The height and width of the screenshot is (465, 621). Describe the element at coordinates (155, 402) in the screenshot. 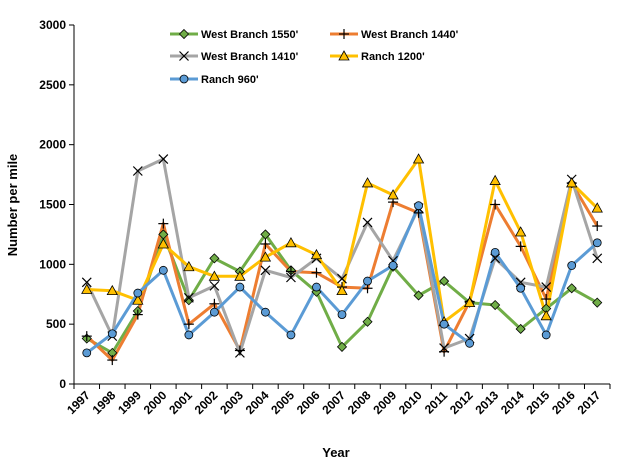

I see `x-tick-label: 2000` at that location.